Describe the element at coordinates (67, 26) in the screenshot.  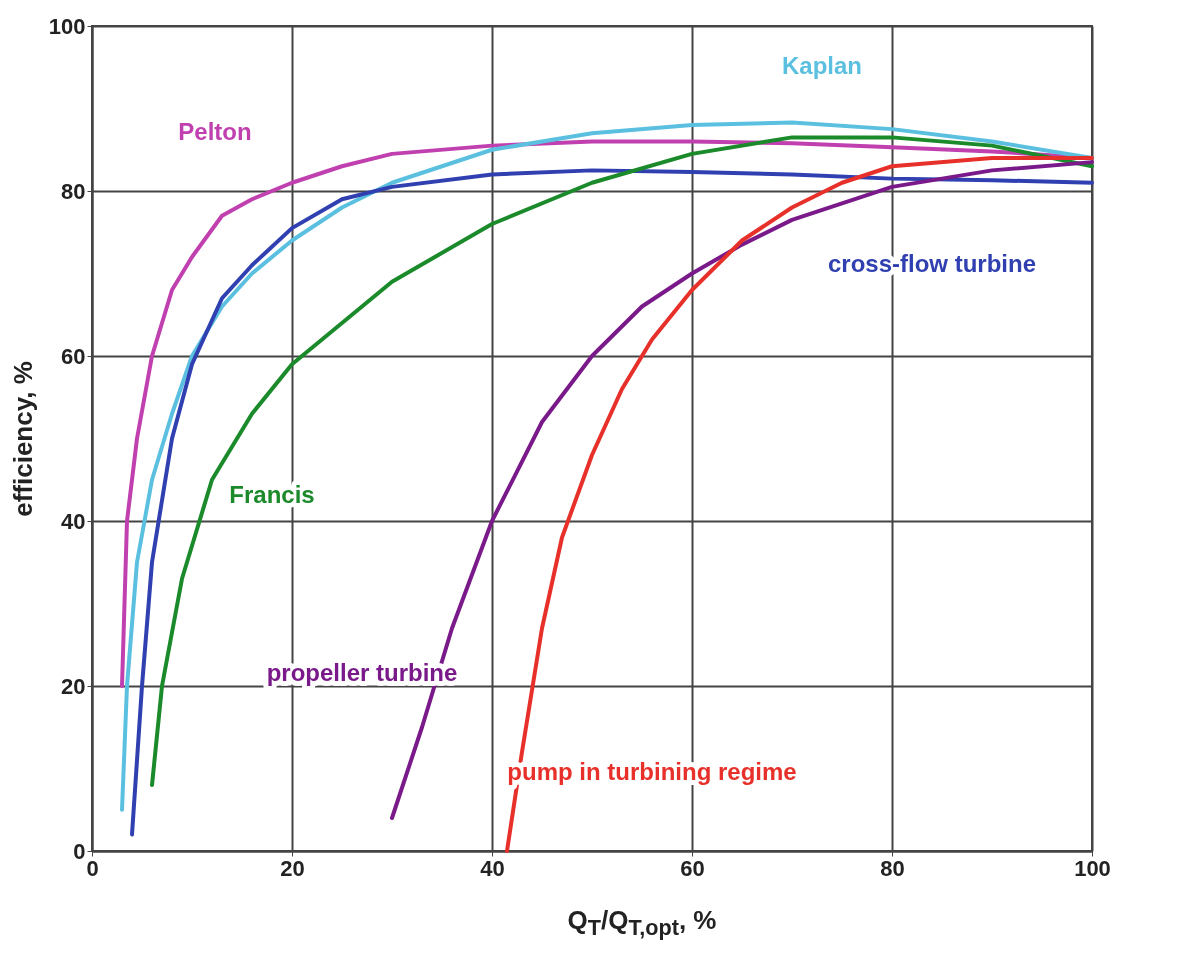
I see `y-tick-label: 100` at that location.